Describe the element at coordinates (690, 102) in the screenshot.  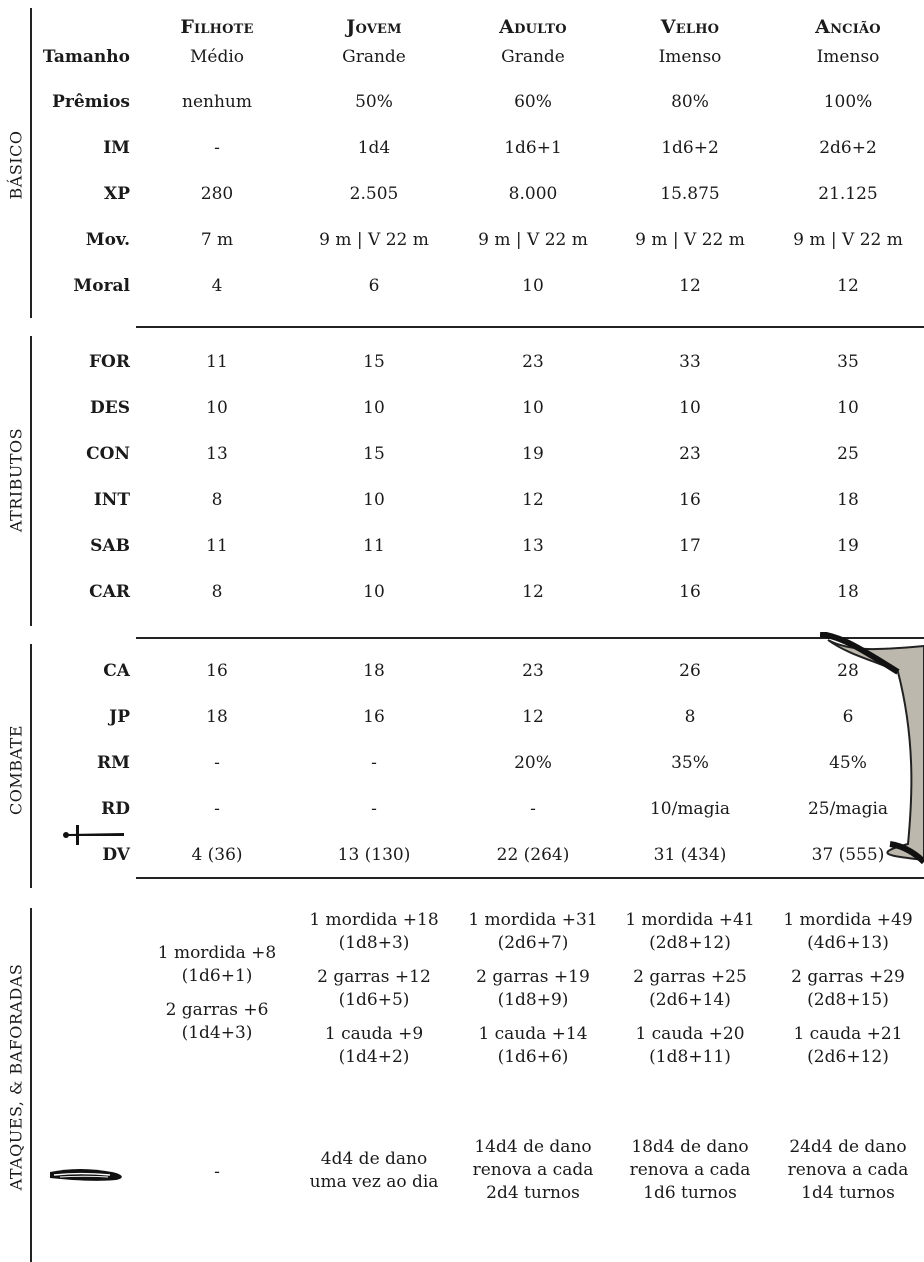
I see `table-cell: 80%` at that location.